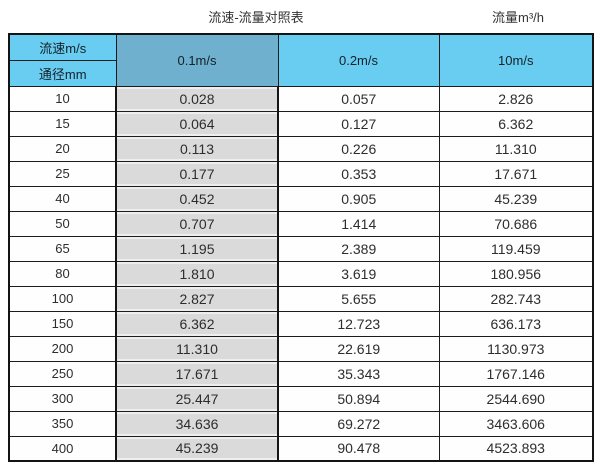 This screenshot has width=600, height=466. I want to click on value-cell: 0.353, so click(358, 173).